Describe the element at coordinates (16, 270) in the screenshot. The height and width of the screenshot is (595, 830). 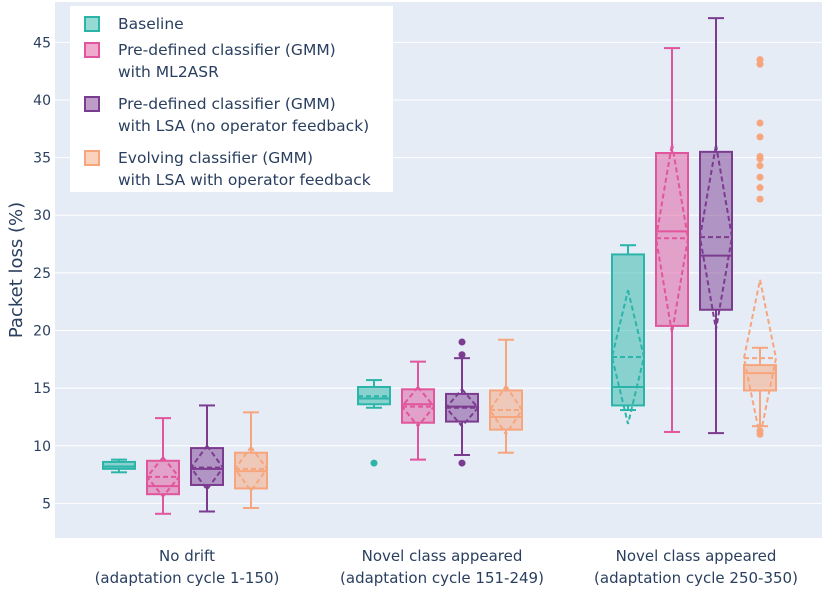
I see `y-axis-title: Packet loss (%)` at that location.